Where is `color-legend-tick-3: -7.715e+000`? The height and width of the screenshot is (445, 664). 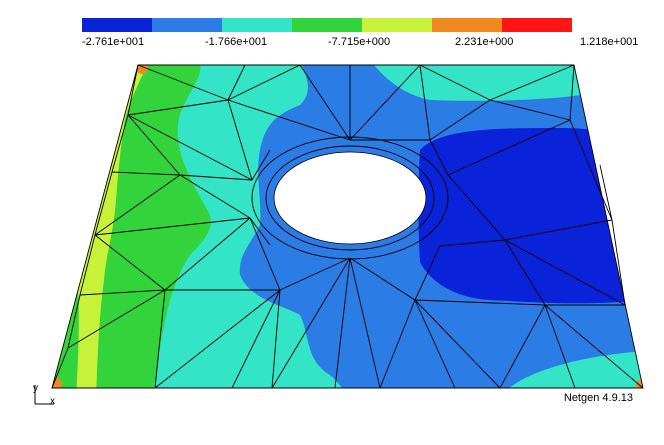
color-legend-tick-3: -7.715e+000 is located at coordinates (359, 42).